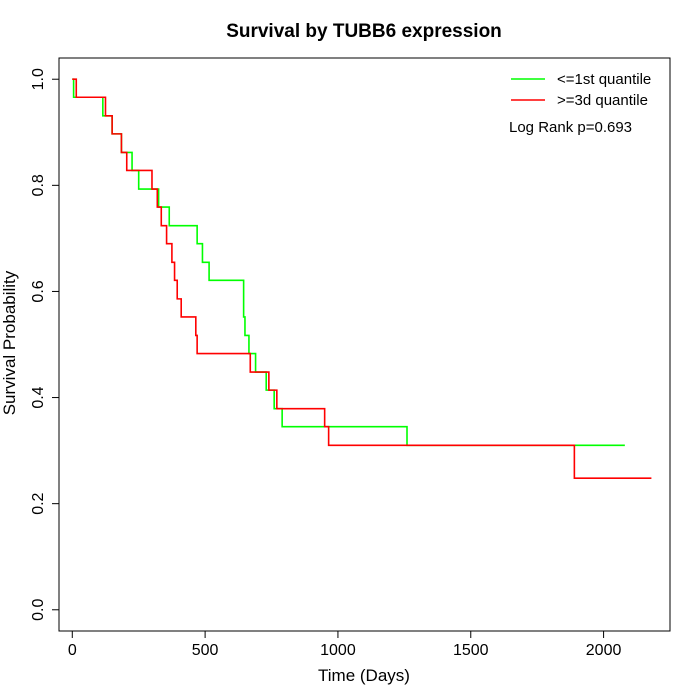 The height and width of the screenshot is (700, 700). What do you see at coordinates (45, 344) in the screenshot?
I see `y-axis: 0.0 0.2 0.4 0.6 0.8 1.0` at bounding box center [45, 344].